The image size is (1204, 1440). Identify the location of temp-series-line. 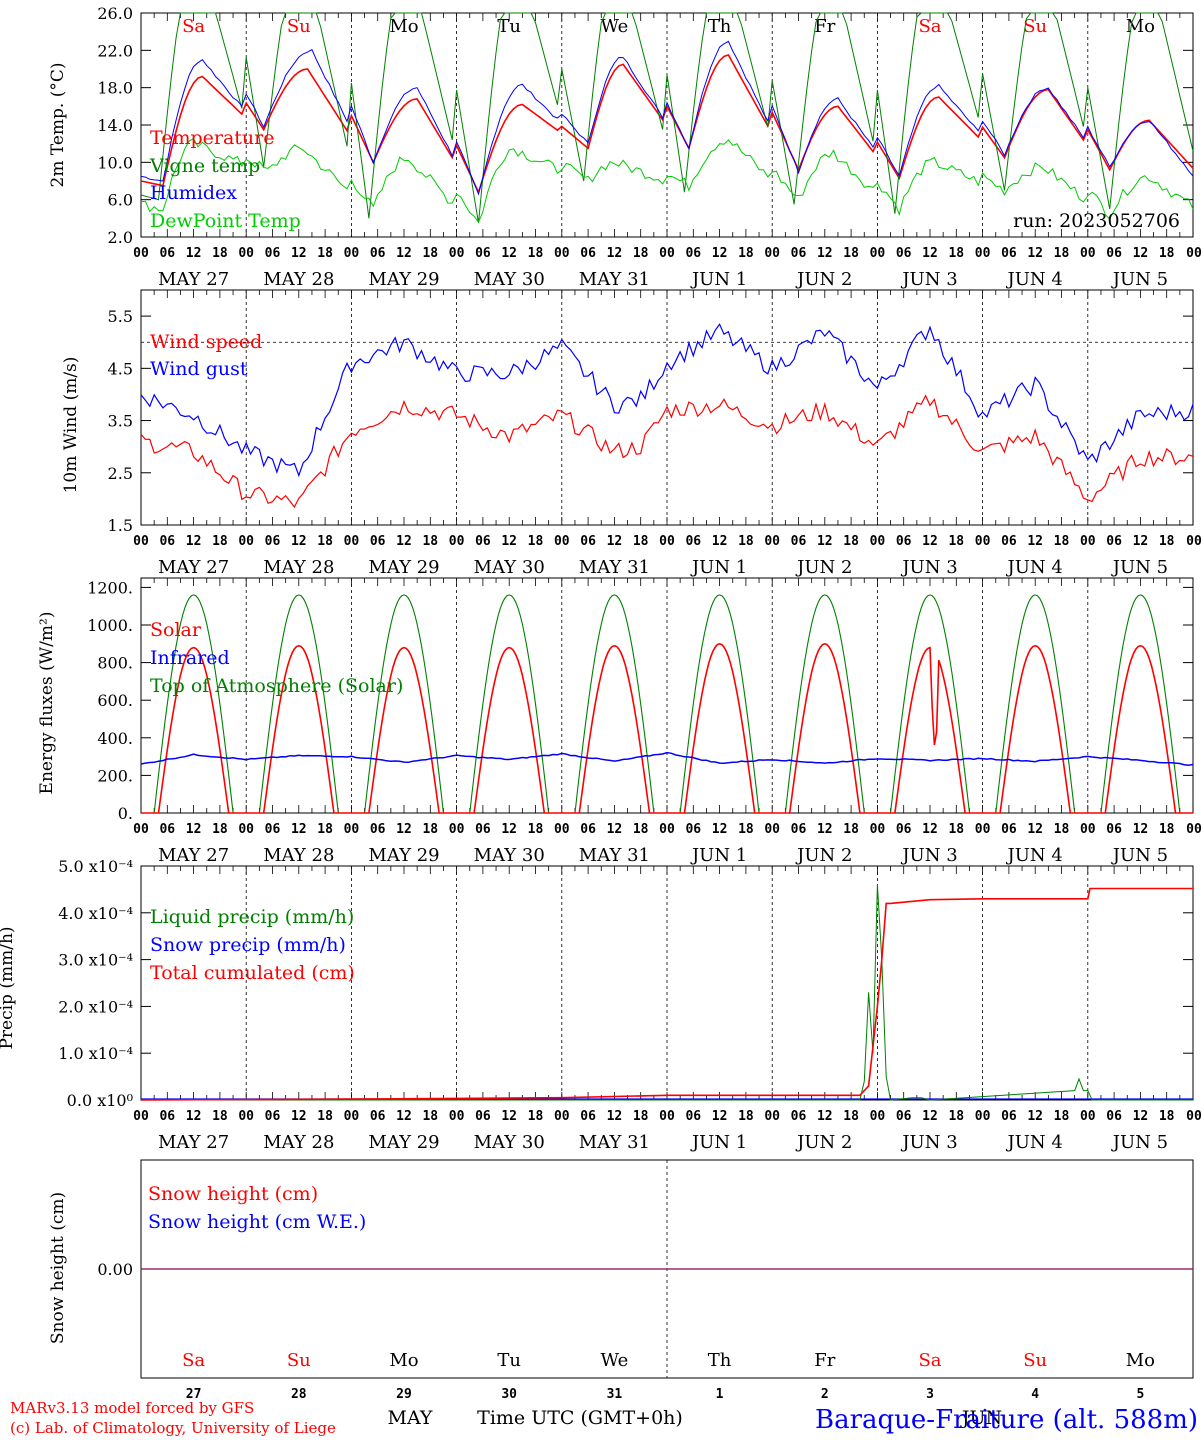
(667, 124).